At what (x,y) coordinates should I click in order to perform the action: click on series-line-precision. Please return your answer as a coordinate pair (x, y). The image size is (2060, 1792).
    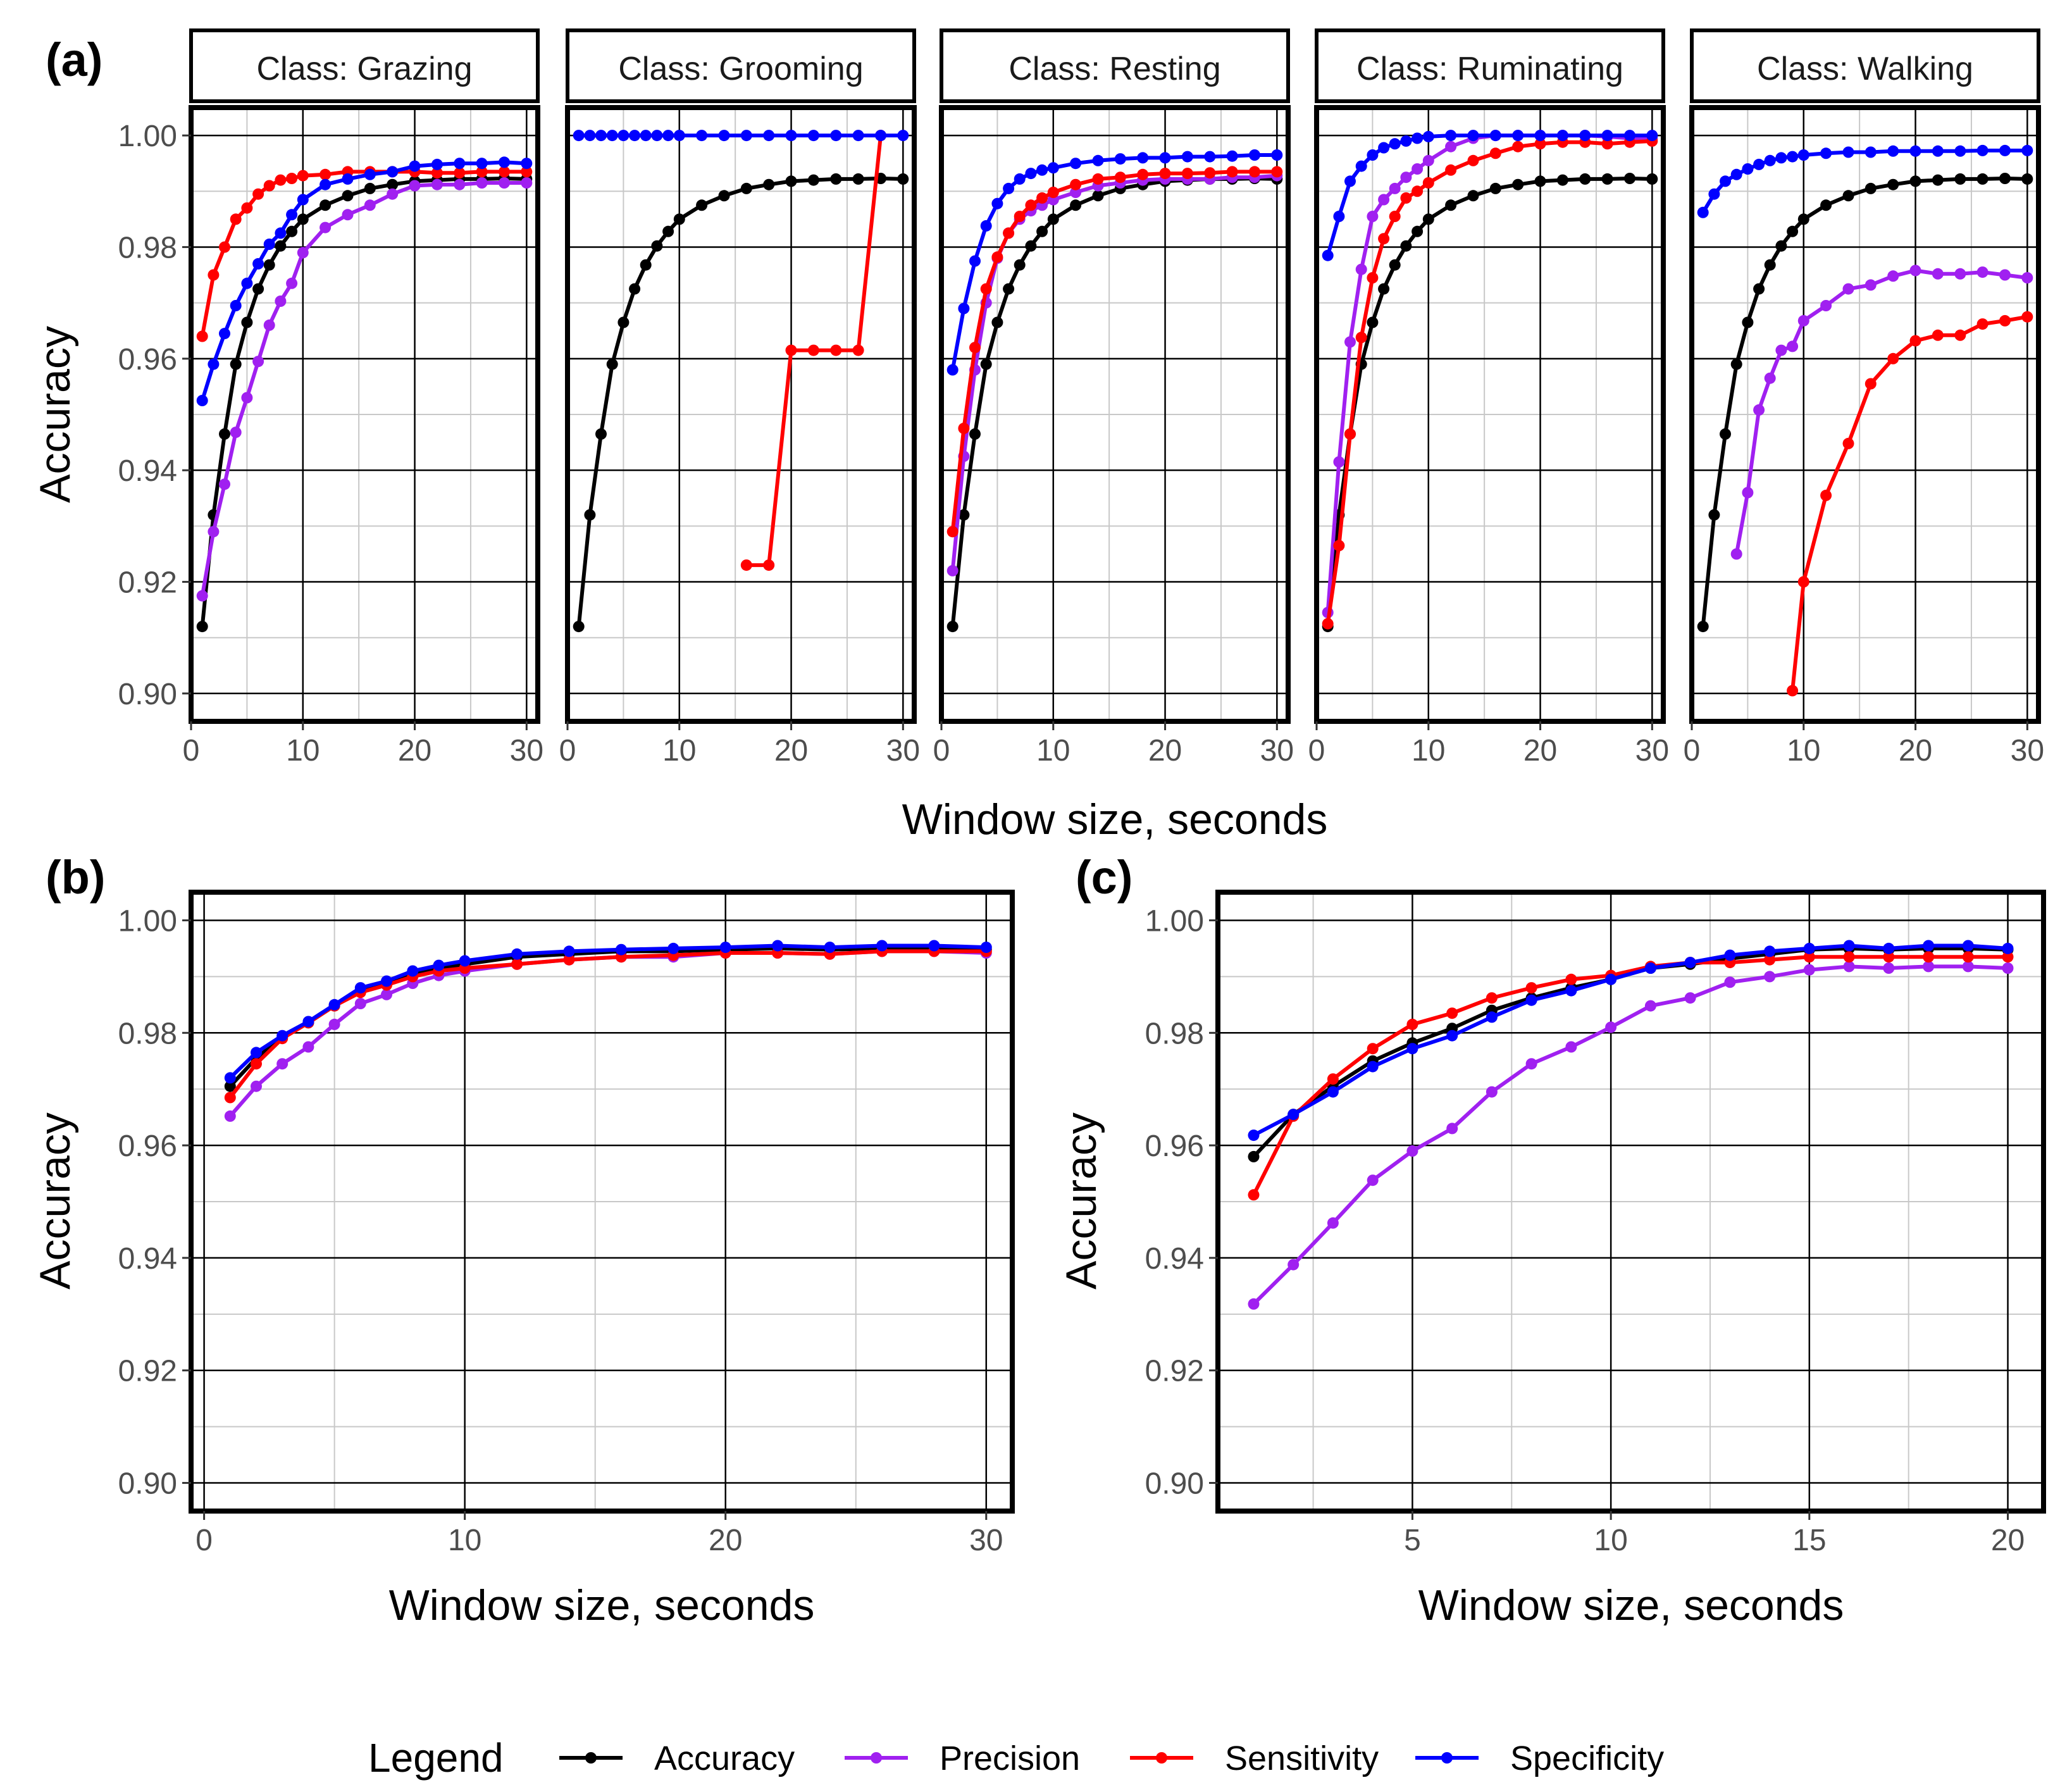
    Looking at the image, I should click on (1630, 1134).